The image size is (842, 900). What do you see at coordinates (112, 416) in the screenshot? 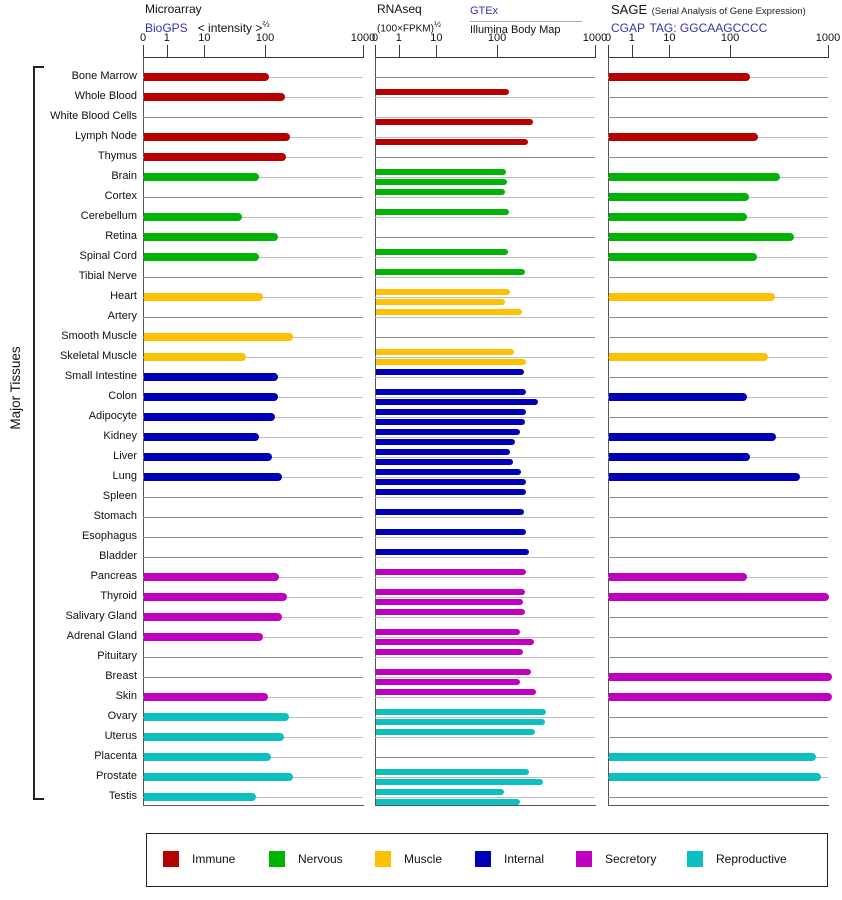
I see `tissue-label: Adipocyte` at bounding box center [112, 416].